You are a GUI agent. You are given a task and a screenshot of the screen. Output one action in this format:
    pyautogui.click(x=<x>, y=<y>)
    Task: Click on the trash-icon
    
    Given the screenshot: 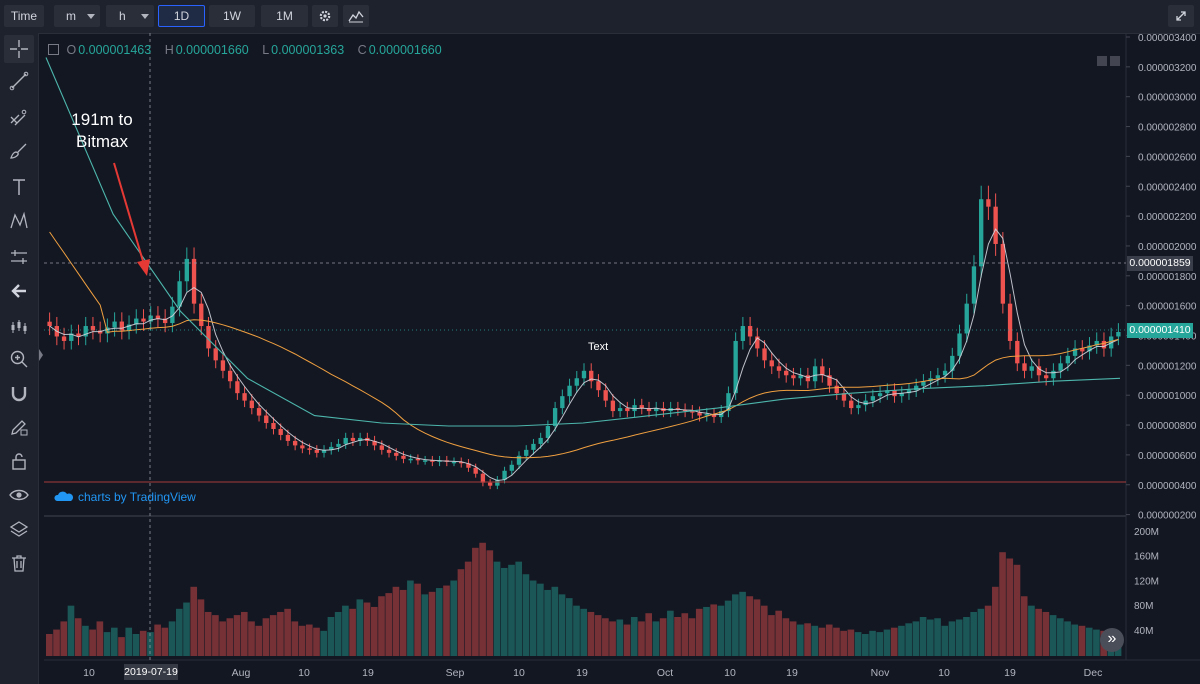 What is the action you would take?
    pyautogui.click(x=19, y=563)
    